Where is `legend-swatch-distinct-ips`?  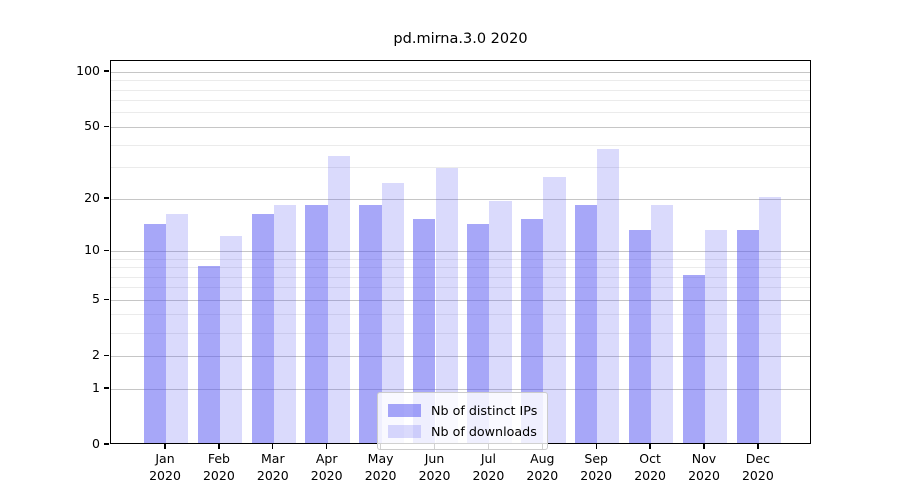 legend-swatch-distinct-ips is located at coordinates (404, 410).